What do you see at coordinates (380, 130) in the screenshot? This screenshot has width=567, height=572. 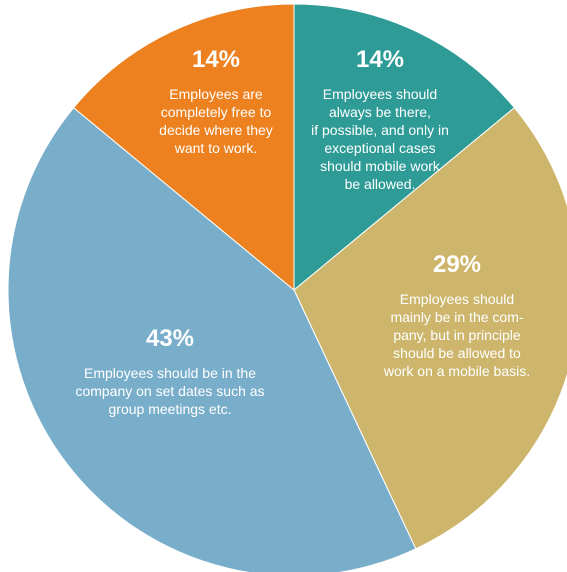 I see `slice-1-description-line: if possible, and only in` at bounding box center [380, 130].